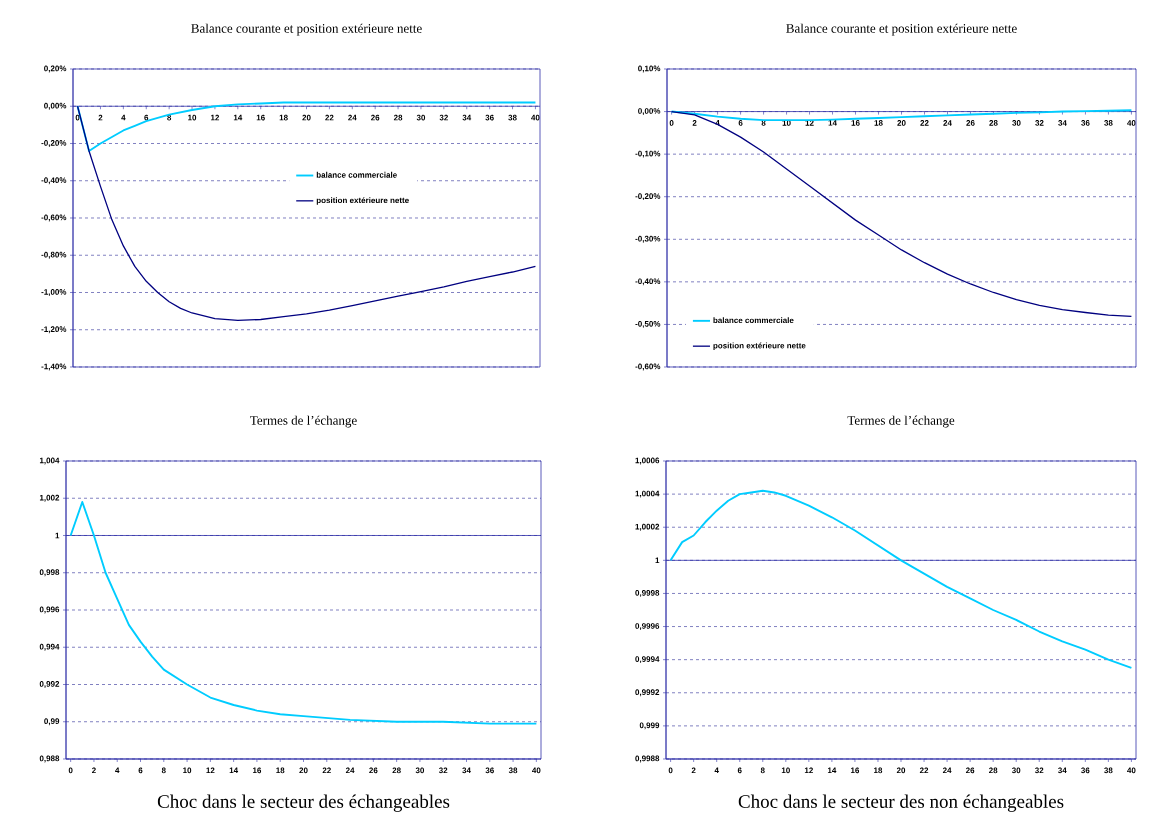  Describe the element at coordinates (303, 613) in the screenshot. I see `line-series` at that location.